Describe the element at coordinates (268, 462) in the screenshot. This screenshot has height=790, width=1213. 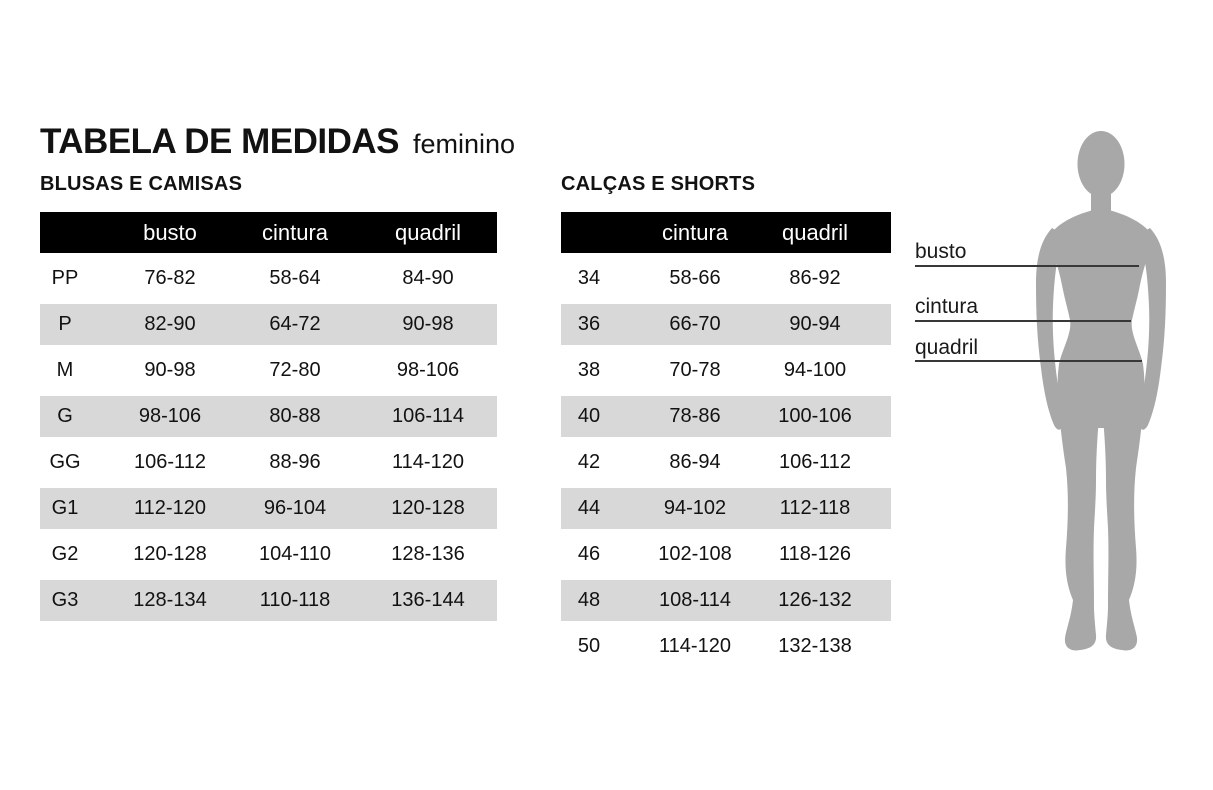
I see `table-row: GG 106-112 88-96 114-120` at that location.